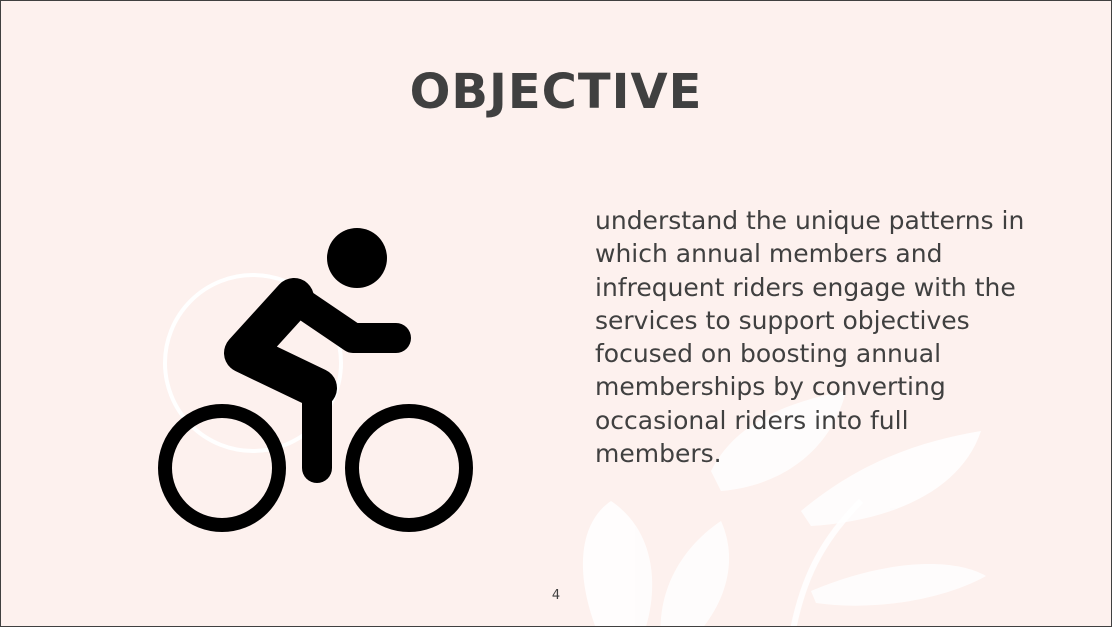  What do you see at coordinates (784, 508) in the screenshot?
I see `leaf-decoration` at bounding box center [784, 508].